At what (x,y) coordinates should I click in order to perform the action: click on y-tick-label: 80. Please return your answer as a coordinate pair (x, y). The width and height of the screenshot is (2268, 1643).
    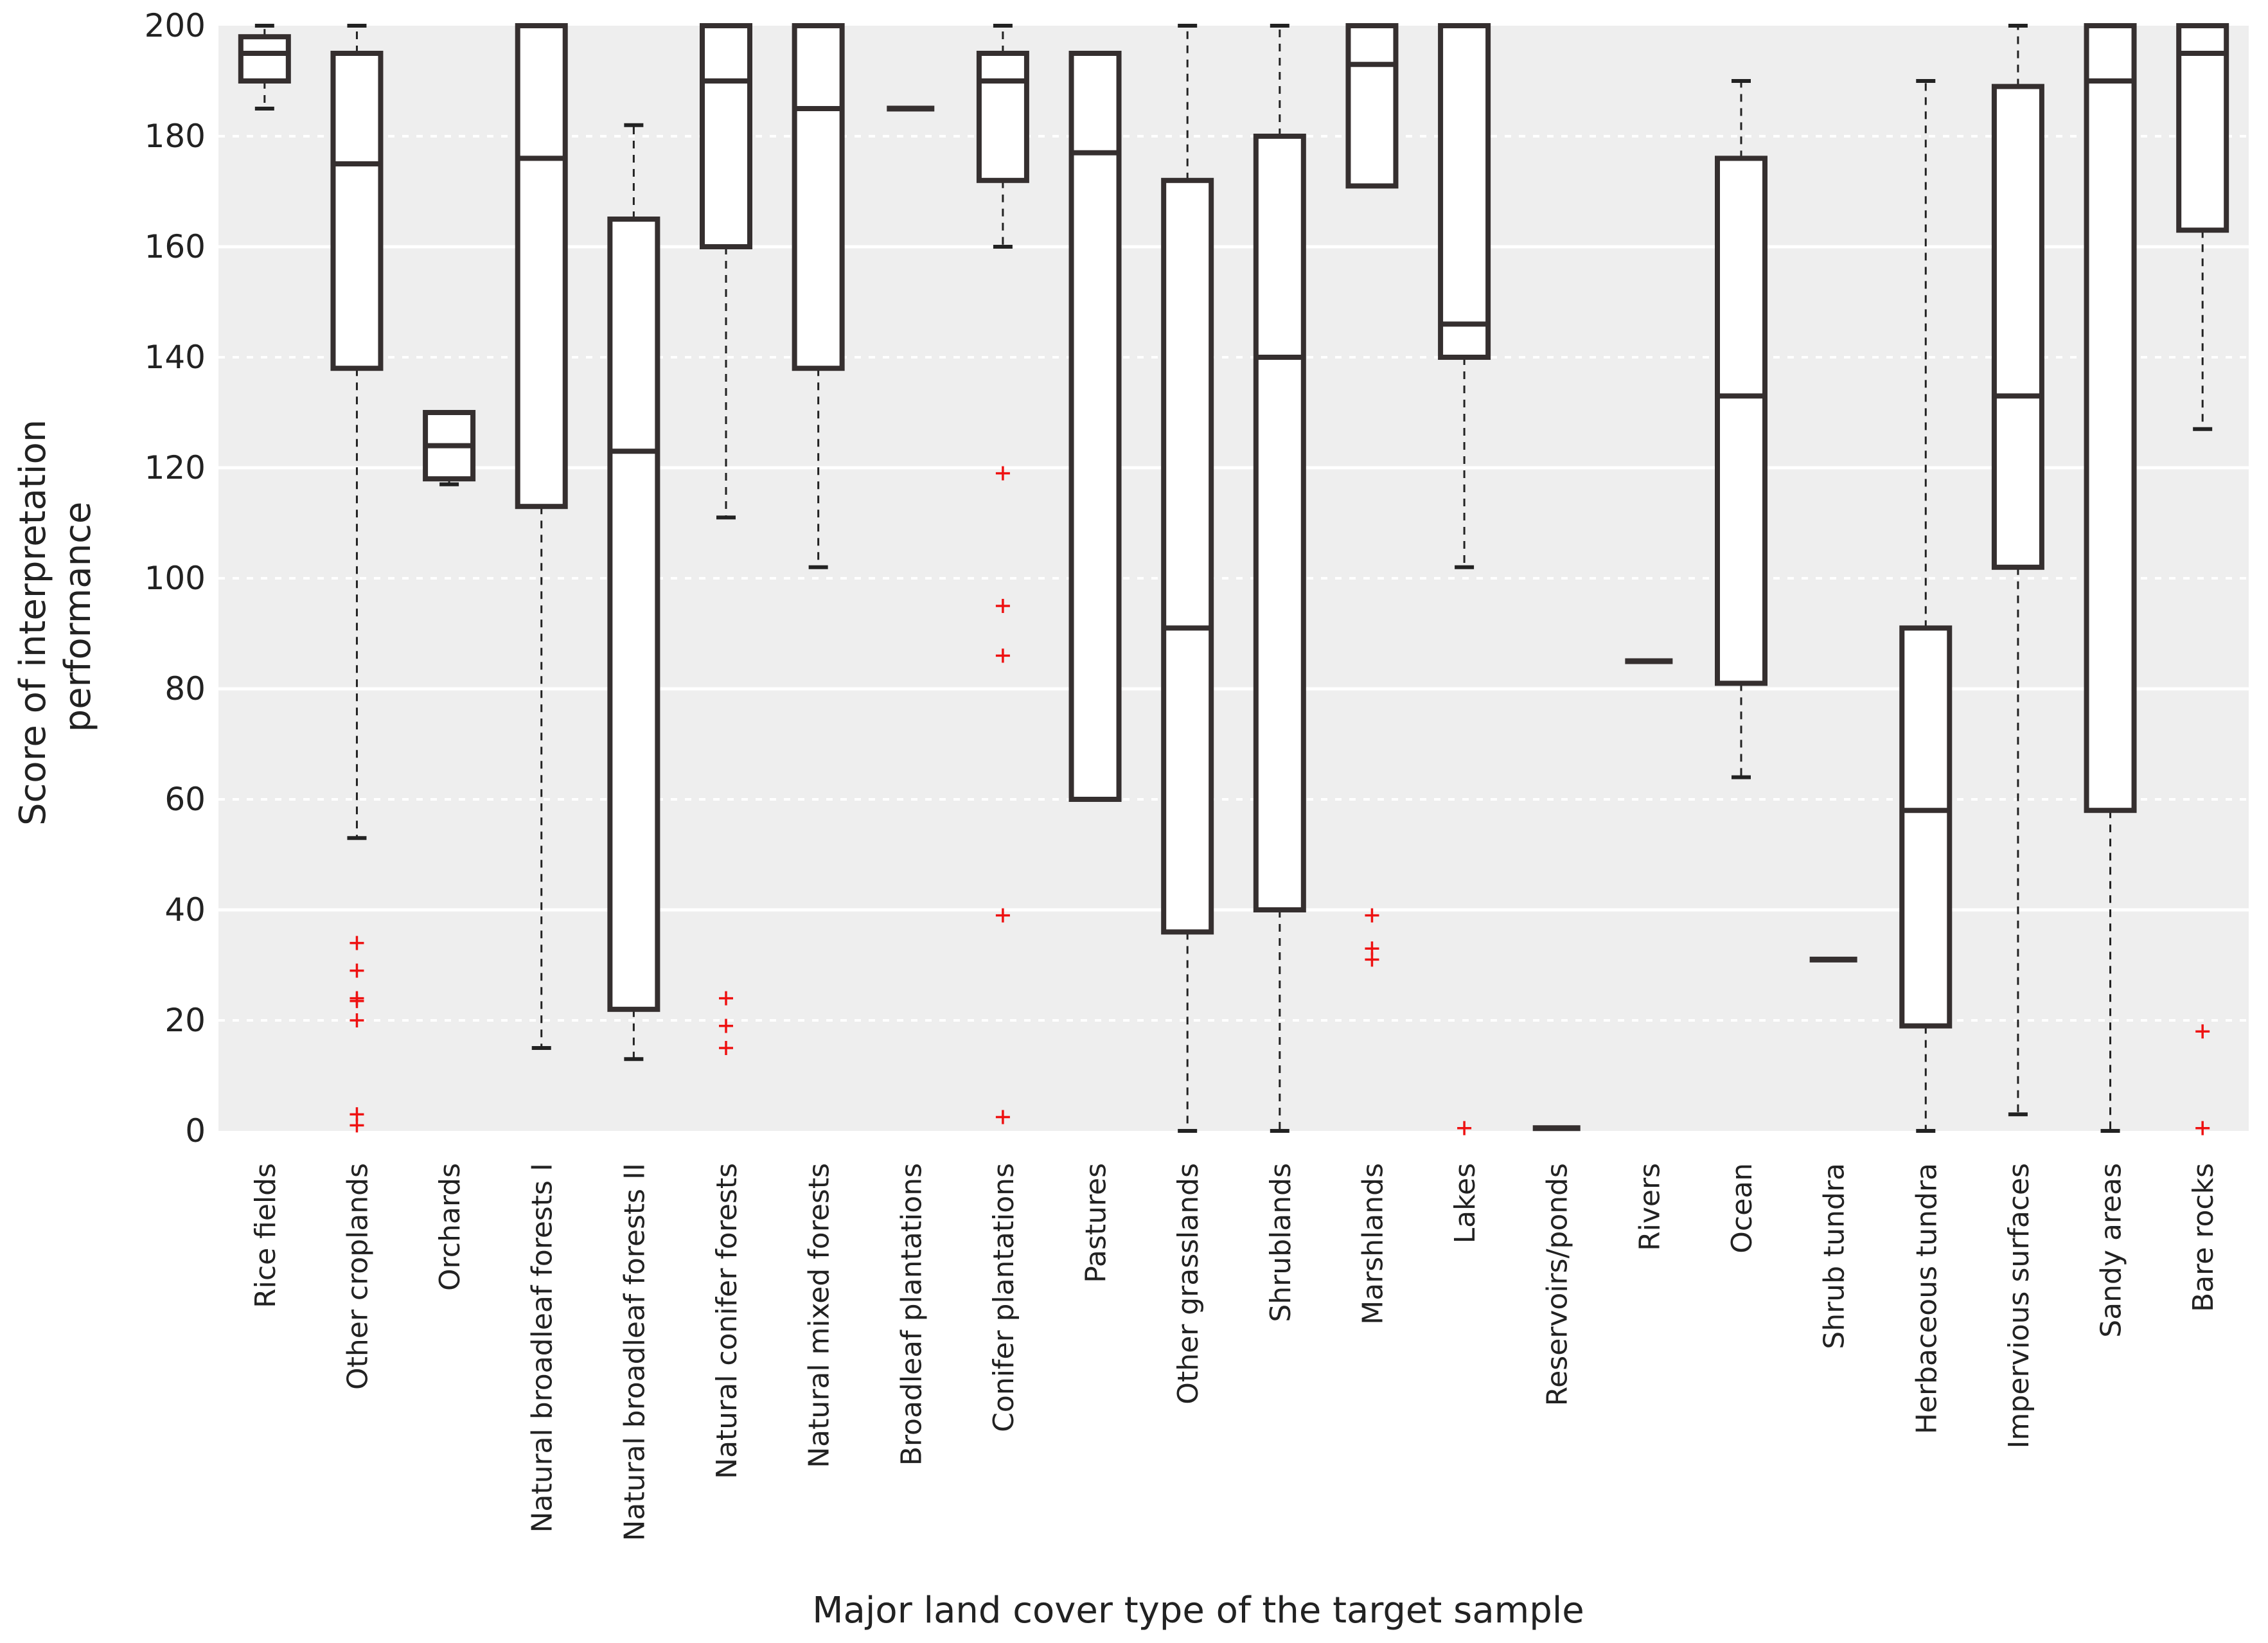
    Looking at the image, I should click on (185, 688).